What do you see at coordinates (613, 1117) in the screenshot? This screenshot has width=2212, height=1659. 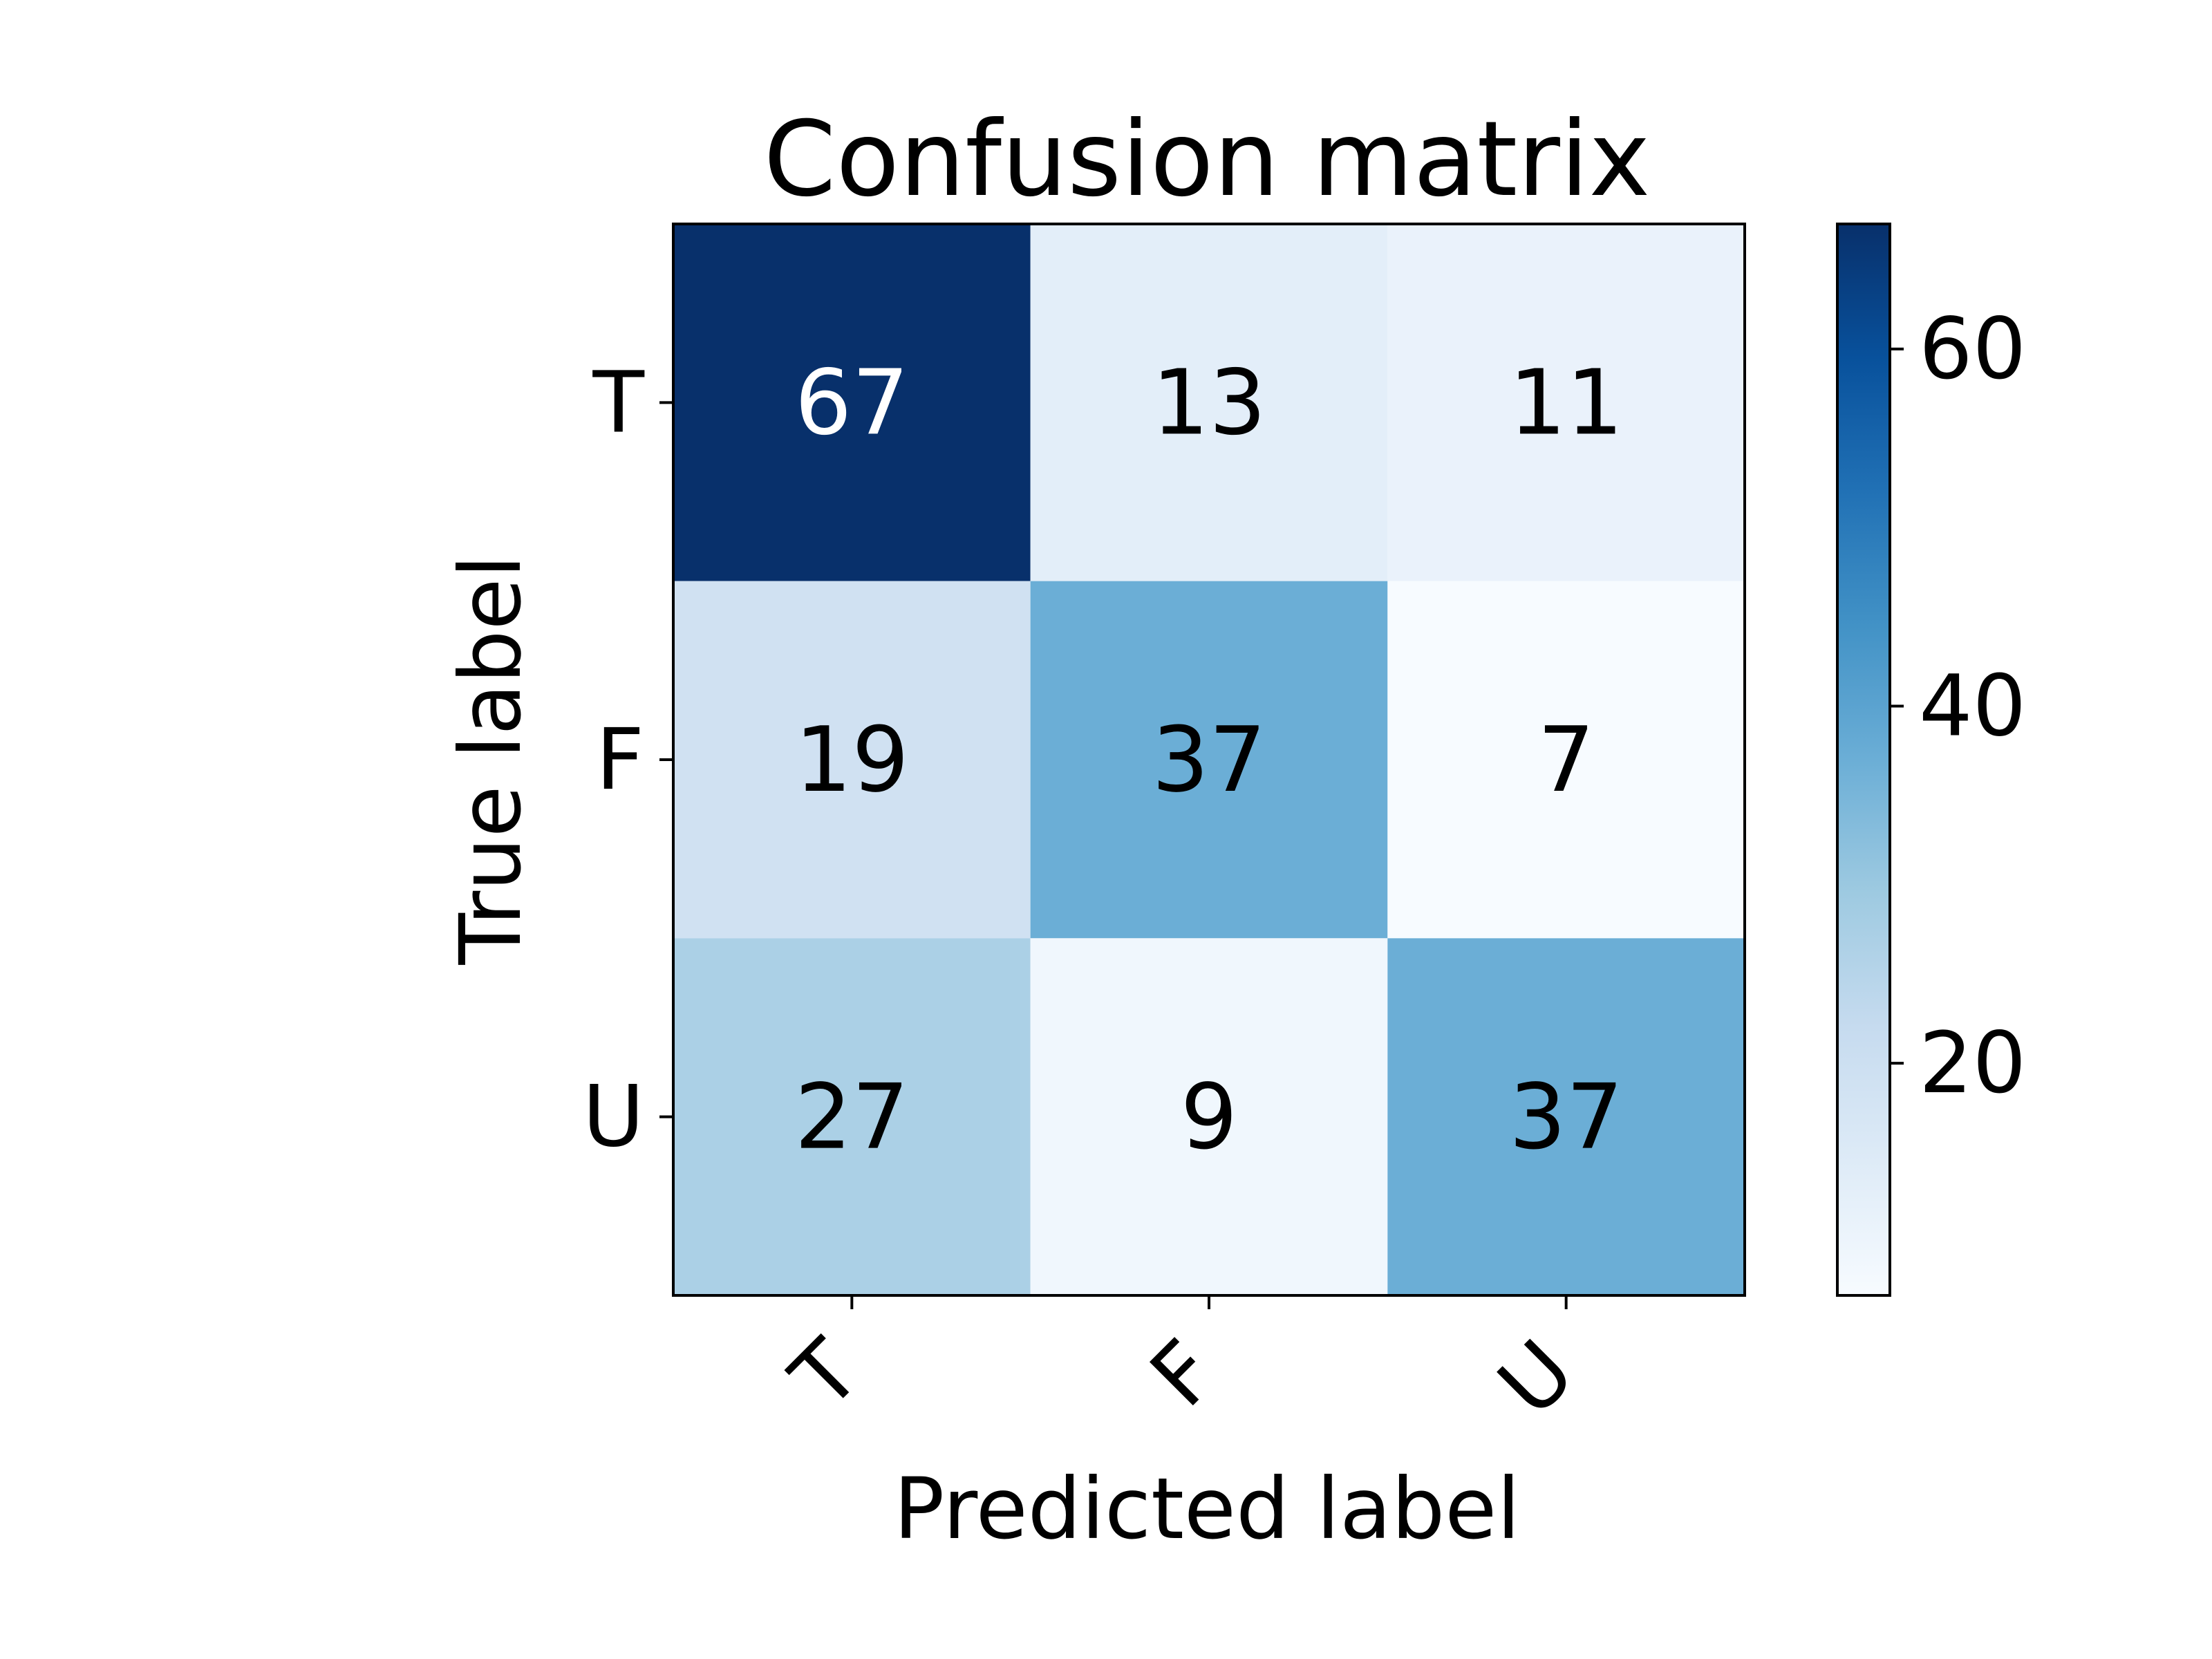 I see `y-tick-label: U` at bounding box center [613, 1117].